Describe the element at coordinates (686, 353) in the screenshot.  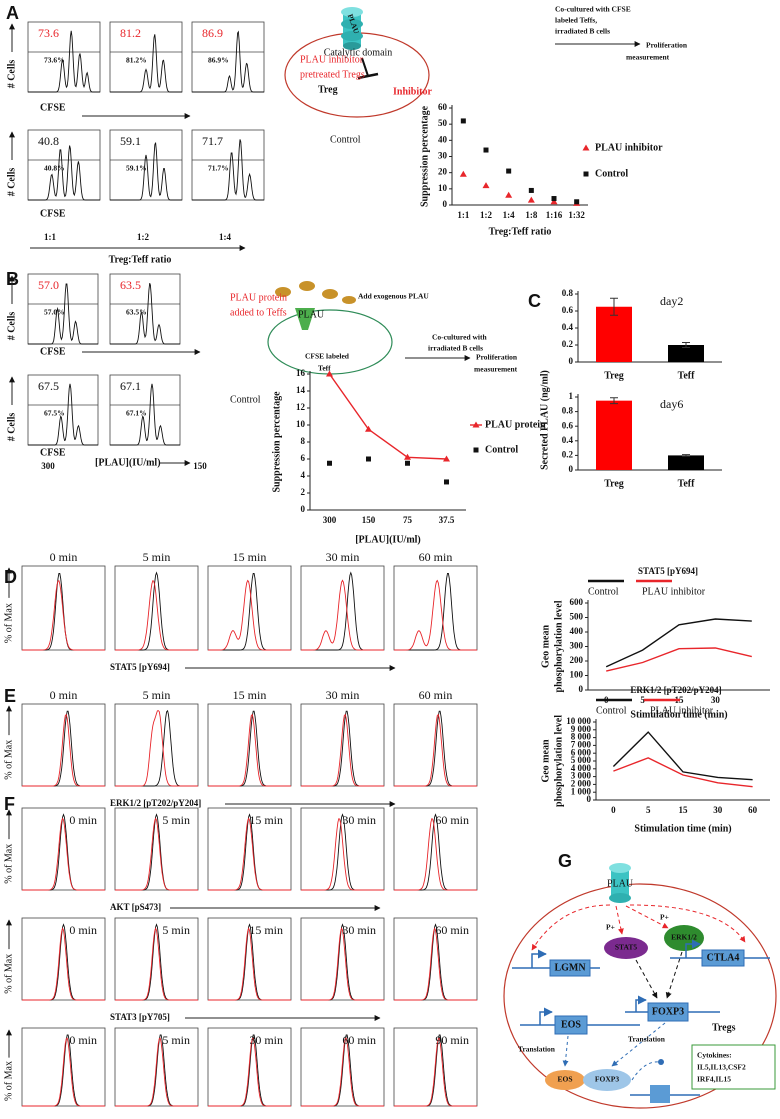
I see `bar` at that location.